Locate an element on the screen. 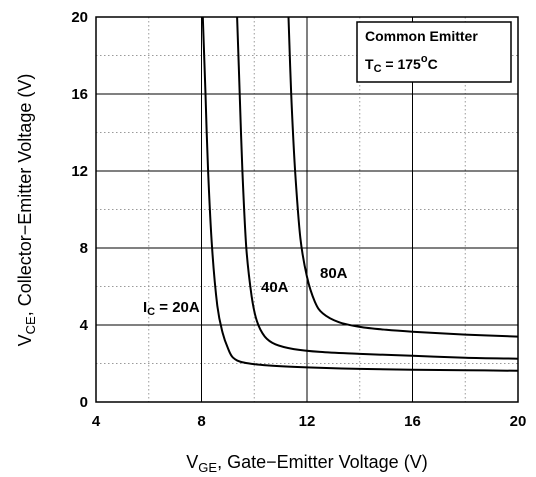  legend: Common Emitter TC = 175oC is located at coordinates (434, 52).